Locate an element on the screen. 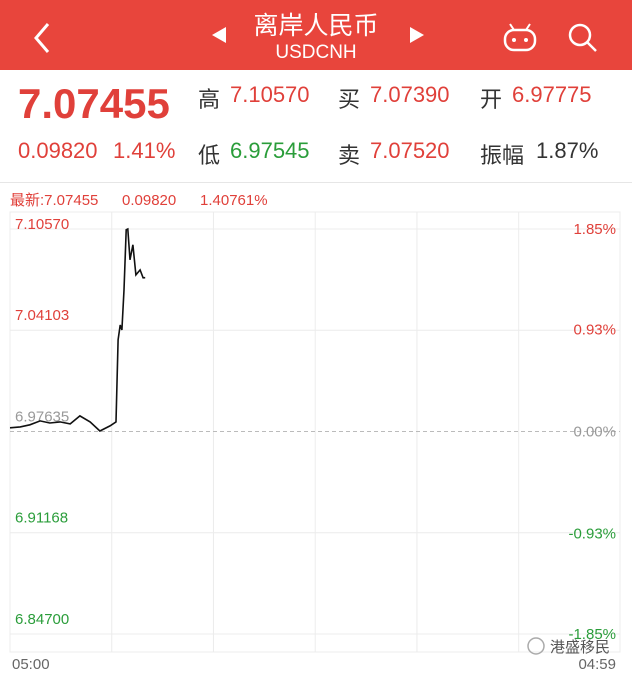 This screenshot has height=675, width=632. title: 离岸人民币 is located at coordinates (316, 26).